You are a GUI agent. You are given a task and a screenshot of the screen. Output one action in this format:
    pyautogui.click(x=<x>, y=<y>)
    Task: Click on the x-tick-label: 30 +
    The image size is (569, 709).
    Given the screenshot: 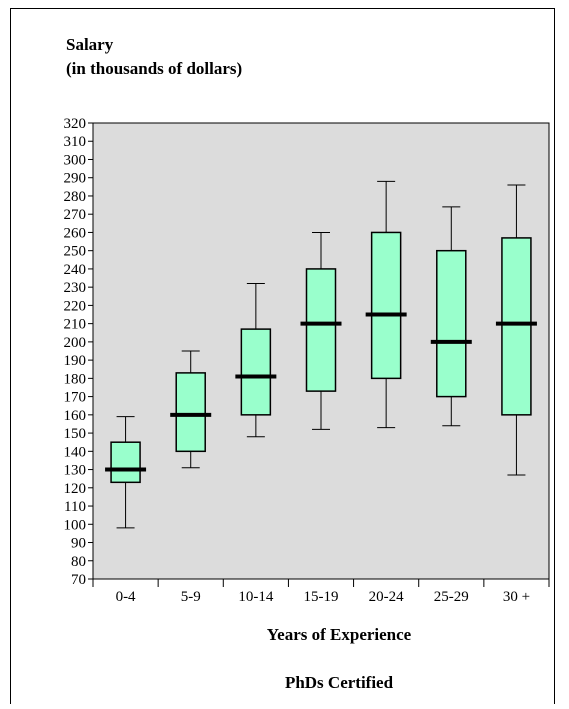 What is the action you would take?
    pyautogui.click(x=516, y=597)
    